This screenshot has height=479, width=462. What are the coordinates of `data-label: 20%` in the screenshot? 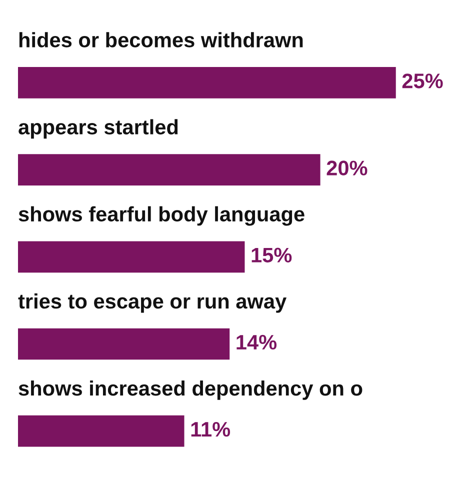 It's located at (347, 168).